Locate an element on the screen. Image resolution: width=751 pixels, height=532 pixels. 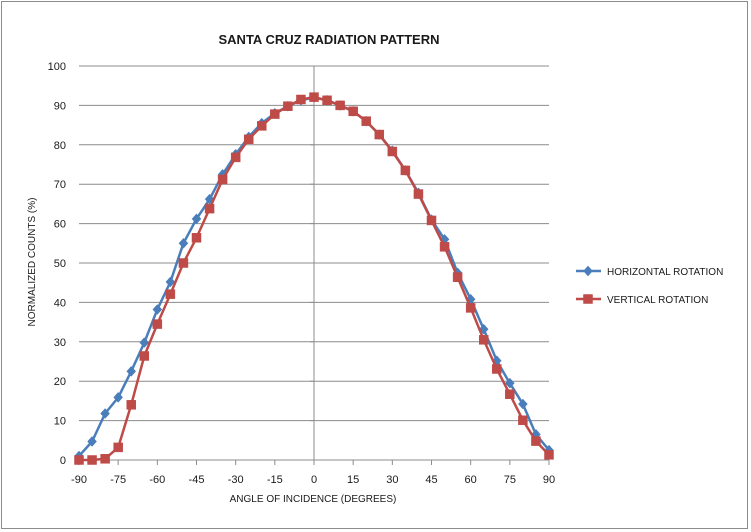
x-axis-label: ANGLE OF INCIDENCE (DEGREES) is located at coordinates (313, 499).